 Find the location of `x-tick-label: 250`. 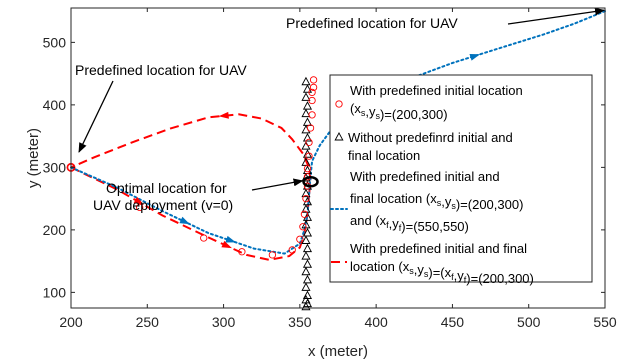

x-tick-label: 250 is located at coordinates (148, 322).